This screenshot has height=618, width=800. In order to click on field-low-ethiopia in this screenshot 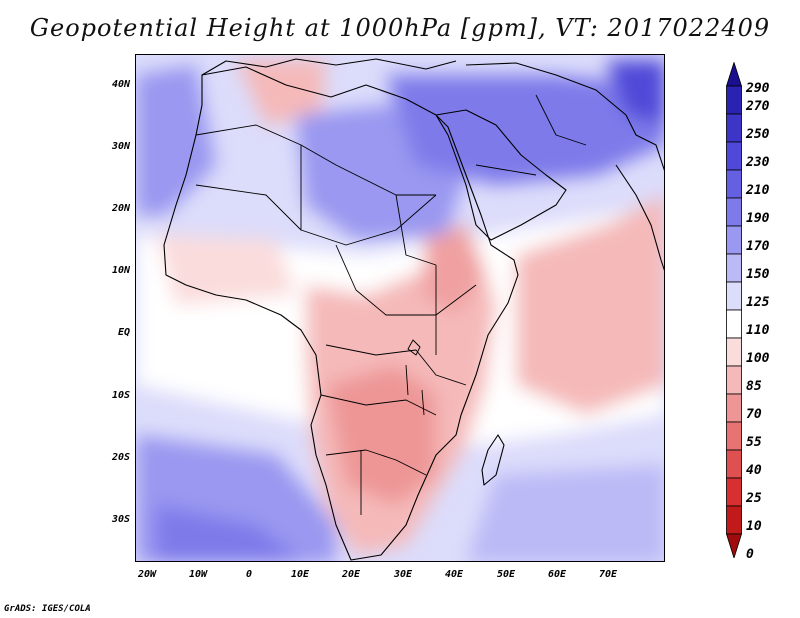, I will do `click(453, 270)`.